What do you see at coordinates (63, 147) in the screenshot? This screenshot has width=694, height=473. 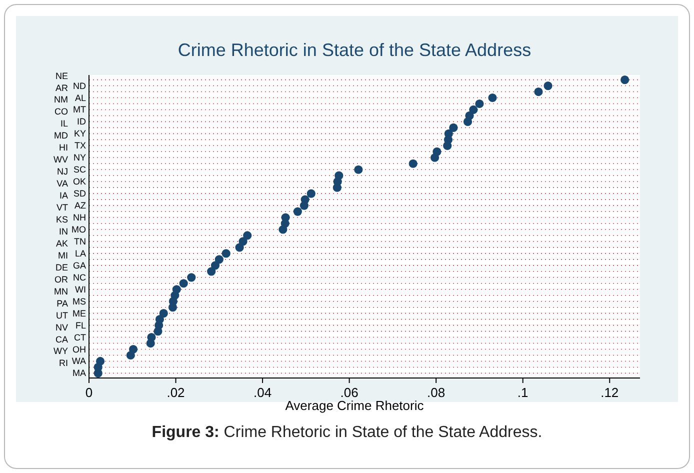 I see `y-tick-label: HI` at bounding box center [63, 147].